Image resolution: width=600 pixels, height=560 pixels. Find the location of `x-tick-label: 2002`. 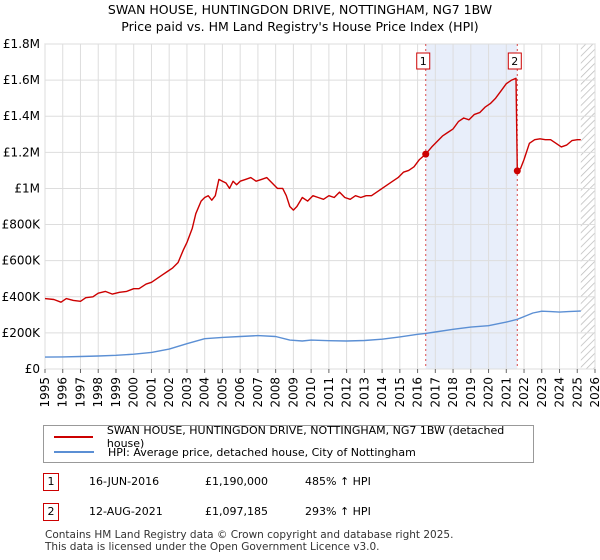

x-tick-label: 2002 is located at coordinates (169, 392).